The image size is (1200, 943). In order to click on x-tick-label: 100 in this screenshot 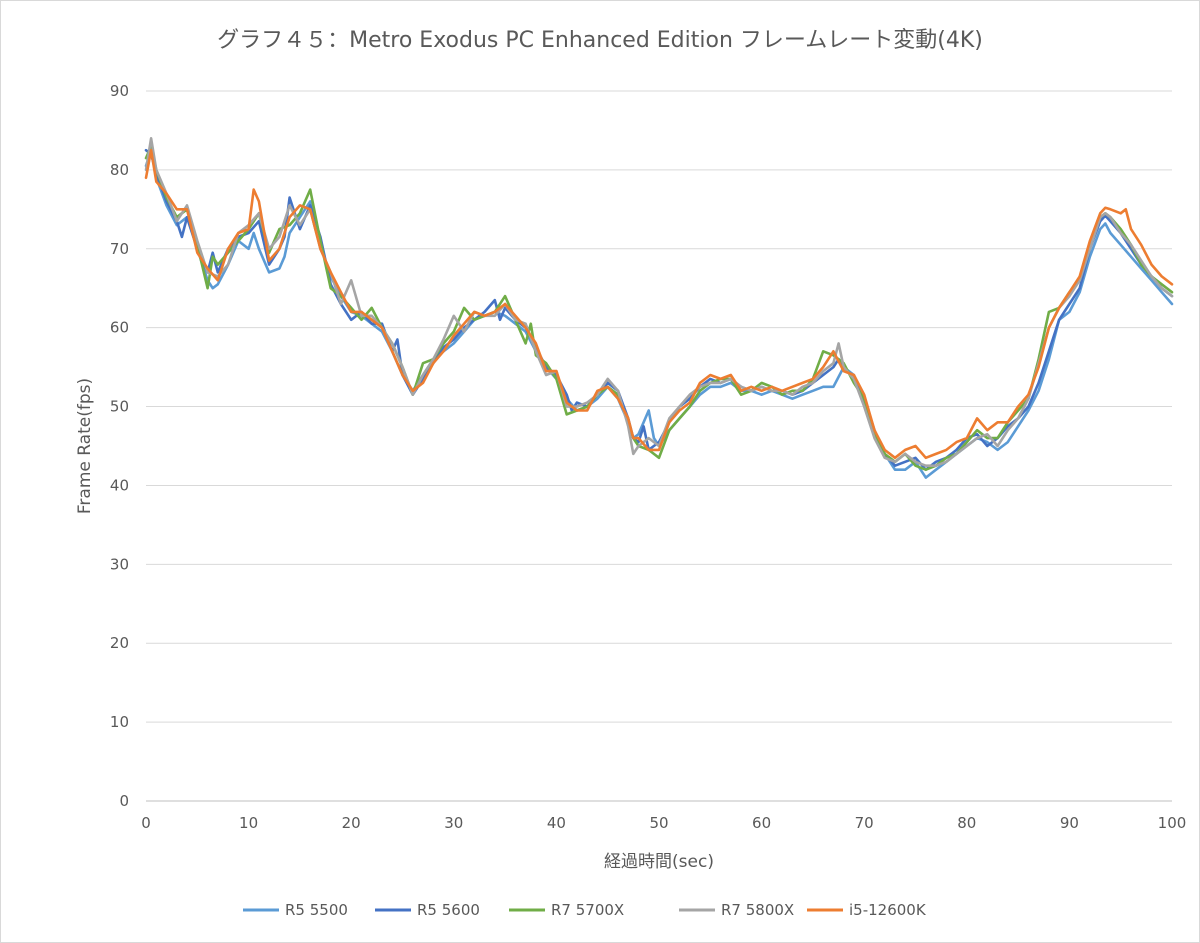, I will do `click(1172, 823)`.